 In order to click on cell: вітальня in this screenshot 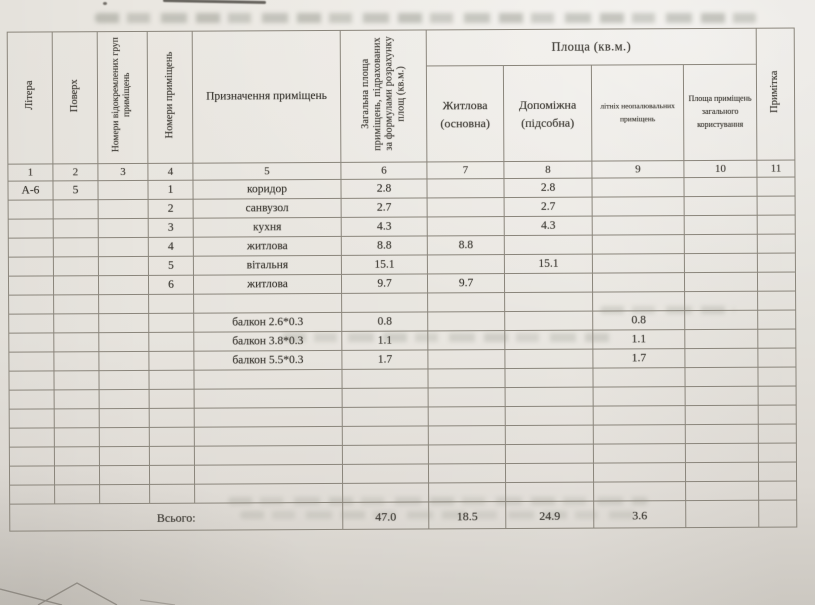, I will do `click(267, 265)`.